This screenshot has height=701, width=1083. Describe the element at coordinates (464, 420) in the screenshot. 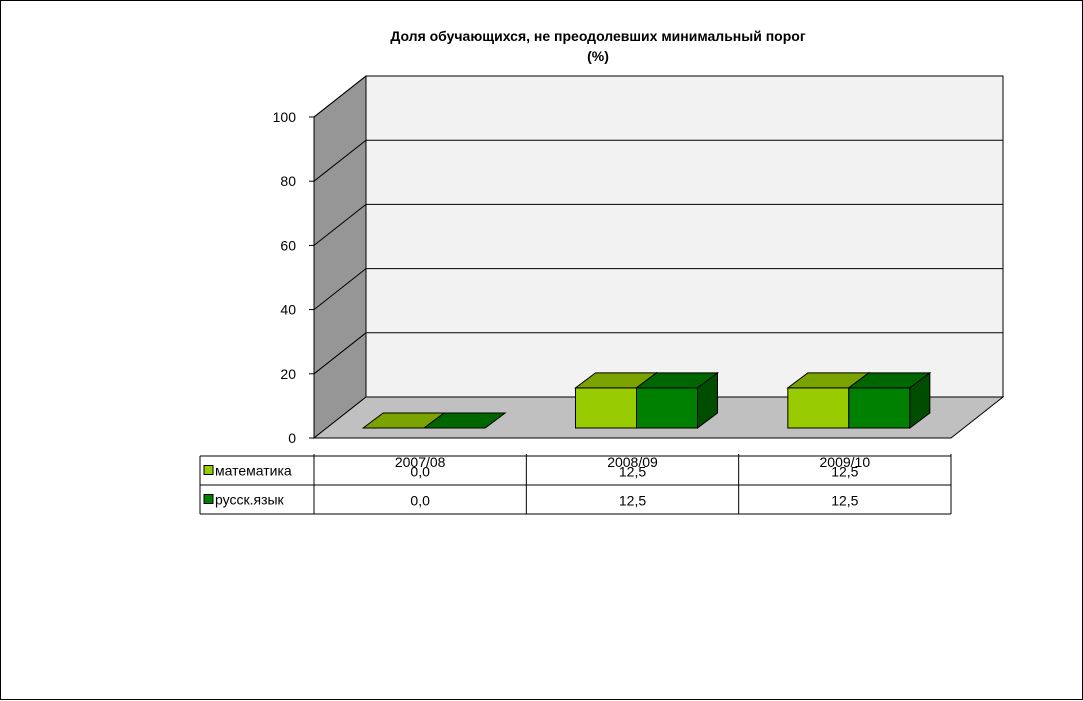

I see `bar-top` at that location.